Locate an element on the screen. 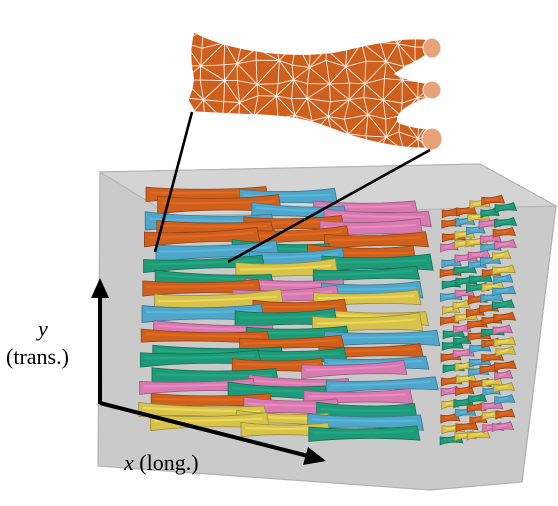  zoom-fiber is located at coordinates (315, 90).